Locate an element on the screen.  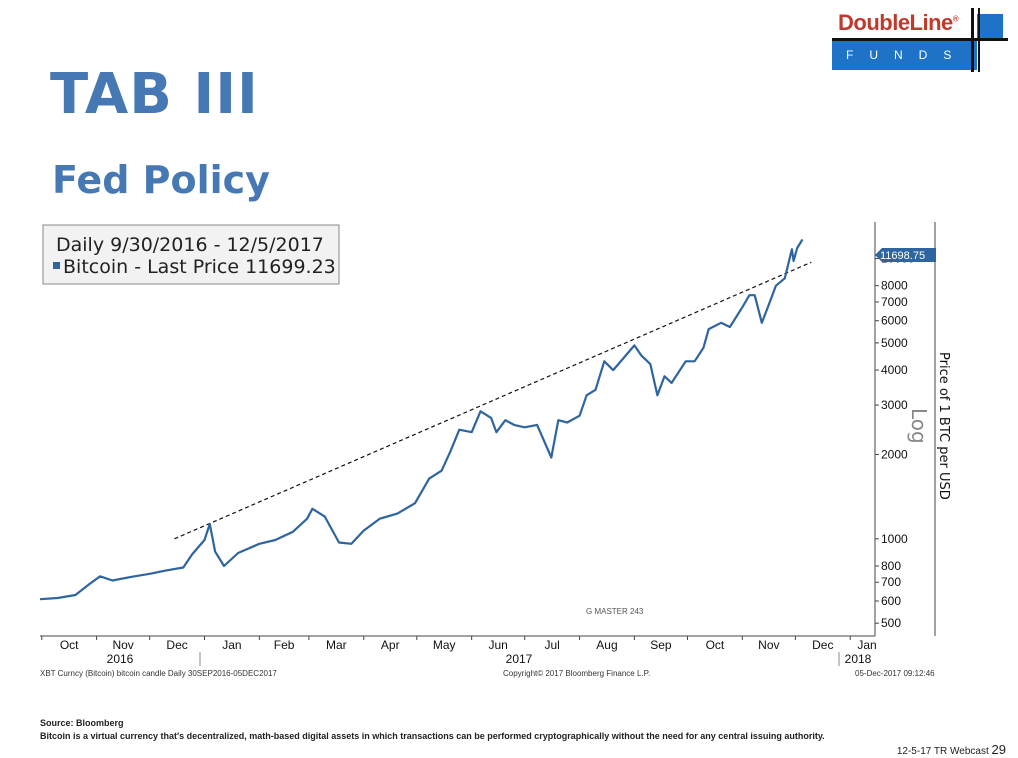
last-value-tag: 11698.75 is located at coordinates (905, 255).